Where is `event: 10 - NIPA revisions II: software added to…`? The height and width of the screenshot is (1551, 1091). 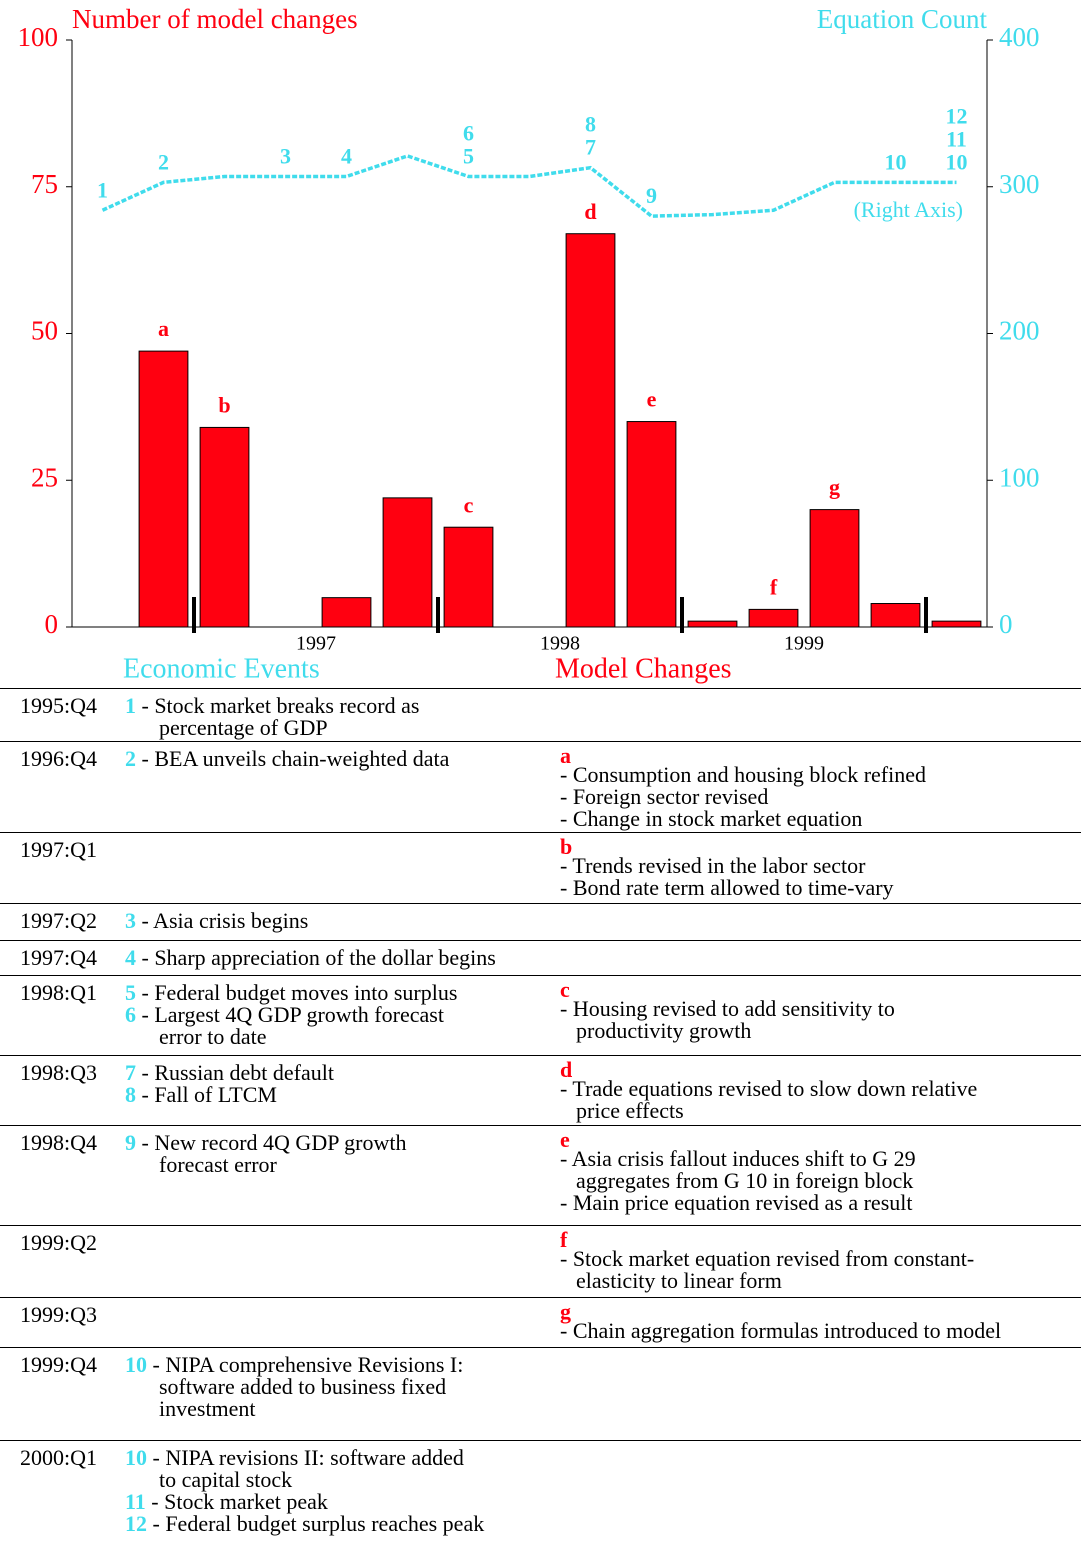
event: 10 - NIPA revisions II: software added to… is located at coordinates (304, 1469).